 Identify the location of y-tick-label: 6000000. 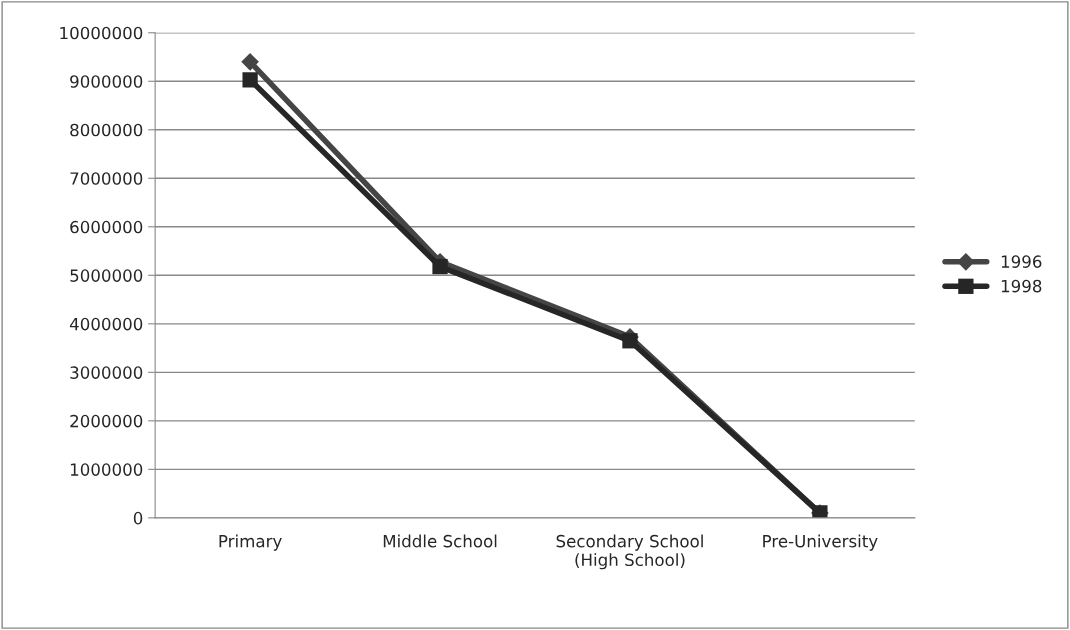
(106, 227).